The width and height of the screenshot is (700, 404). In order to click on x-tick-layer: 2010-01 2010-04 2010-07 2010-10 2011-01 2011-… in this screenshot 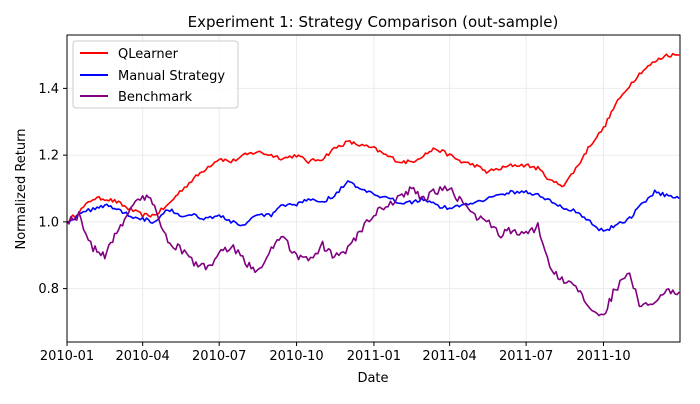, I will do `click(335, 353)`.